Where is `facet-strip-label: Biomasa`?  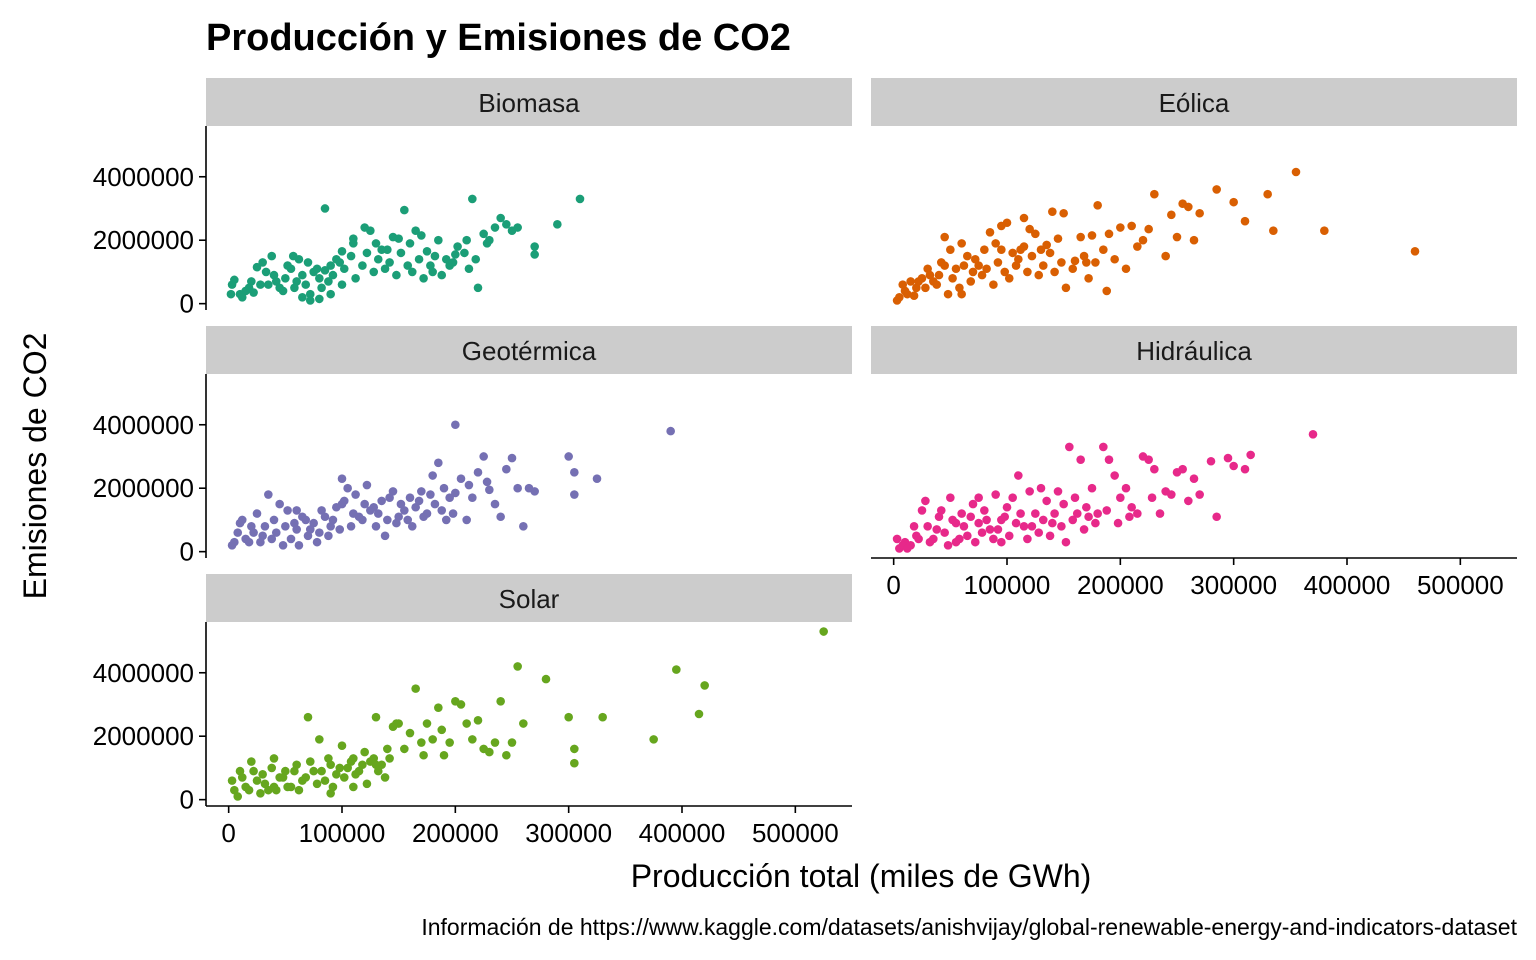 facet-strip-label: Biomasa is located at coordinates (529, 103).